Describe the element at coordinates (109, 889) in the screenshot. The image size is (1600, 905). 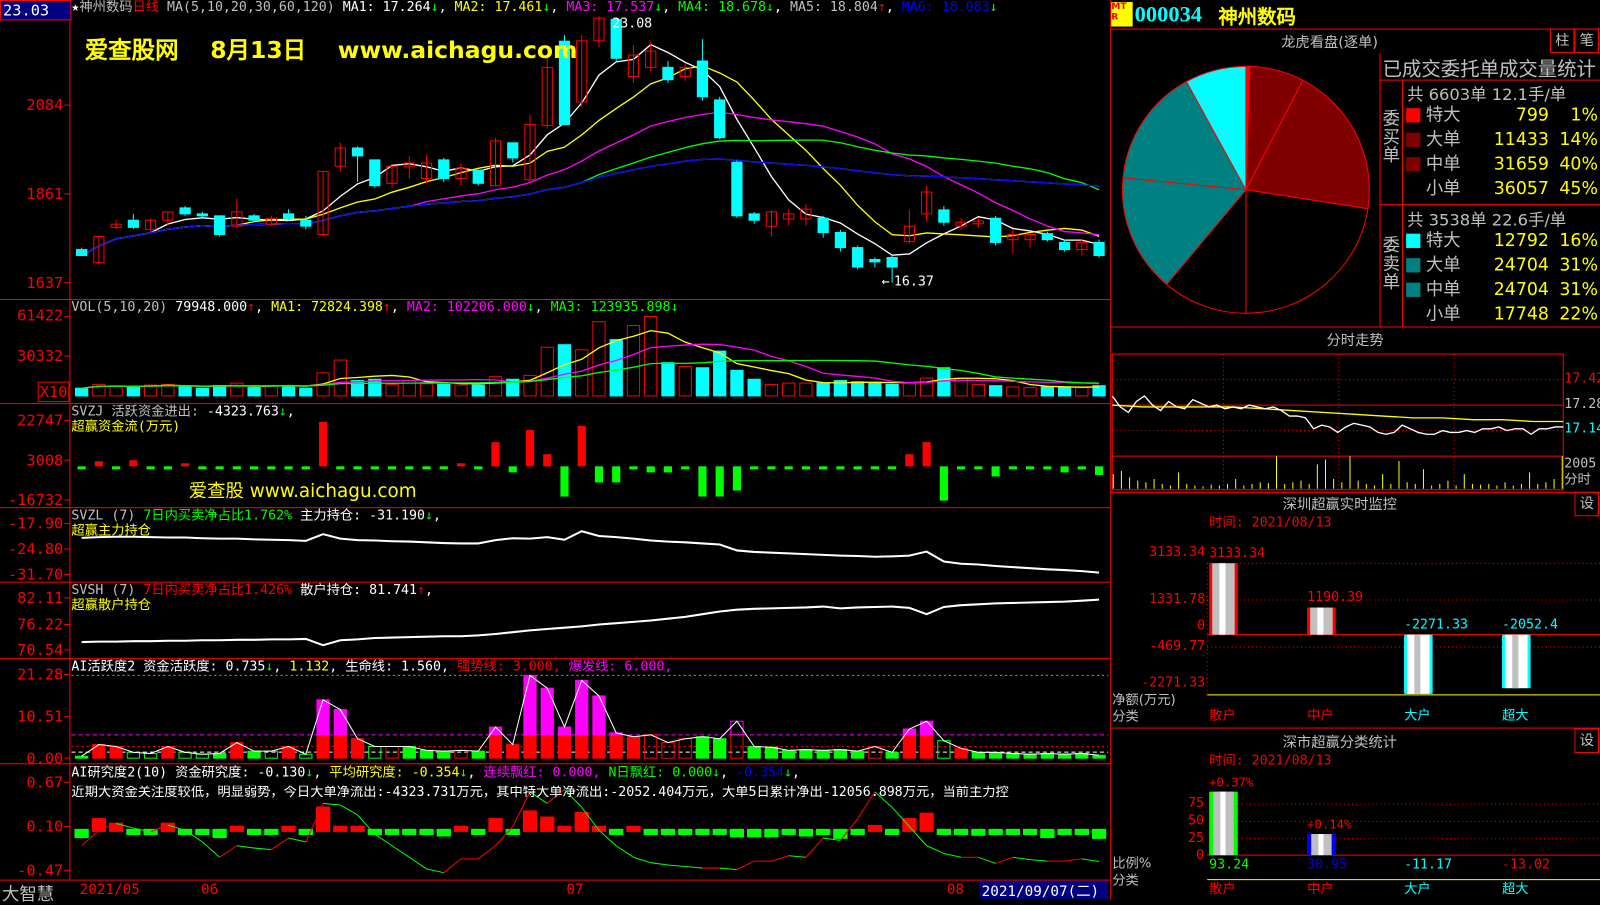
I see `date-axis-label: 2021/05` at that location.